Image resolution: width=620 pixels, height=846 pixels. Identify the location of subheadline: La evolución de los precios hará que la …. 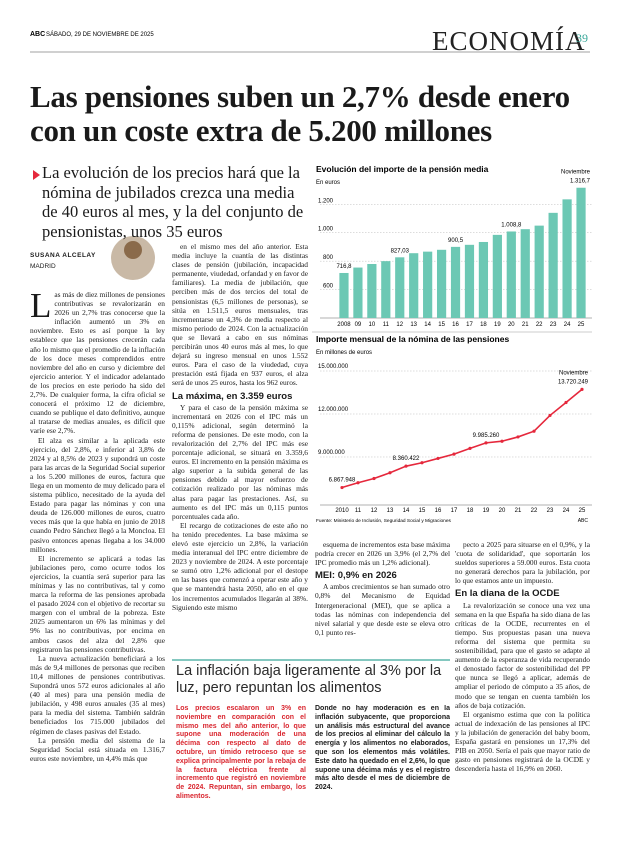
(173, 202).